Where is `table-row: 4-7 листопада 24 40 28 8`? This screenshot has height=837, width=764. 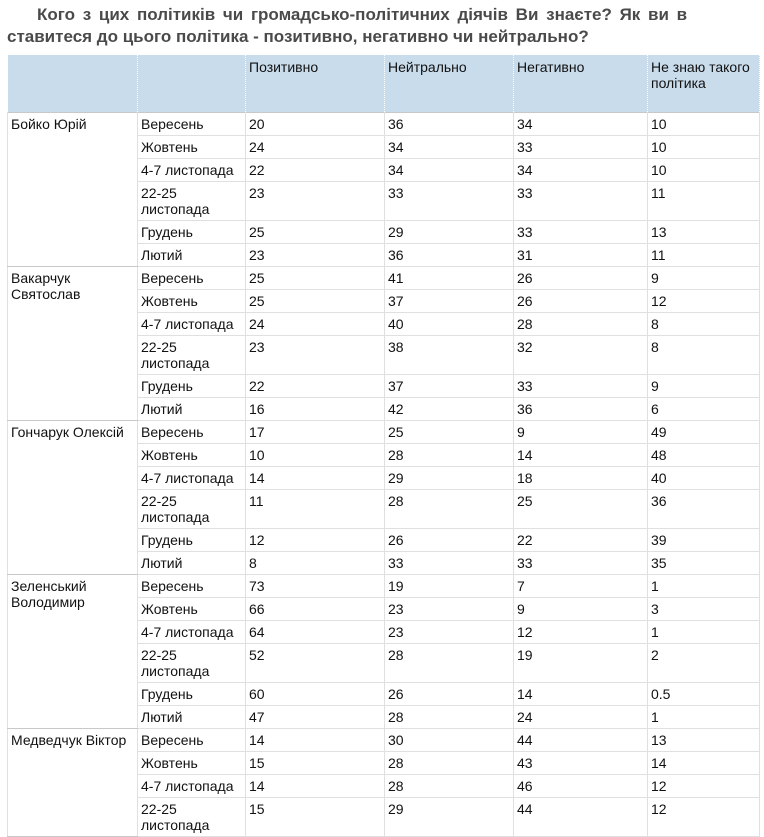 table-row: 4-7 листопада 24 40 28 8 is located at coordinates (384, 324).